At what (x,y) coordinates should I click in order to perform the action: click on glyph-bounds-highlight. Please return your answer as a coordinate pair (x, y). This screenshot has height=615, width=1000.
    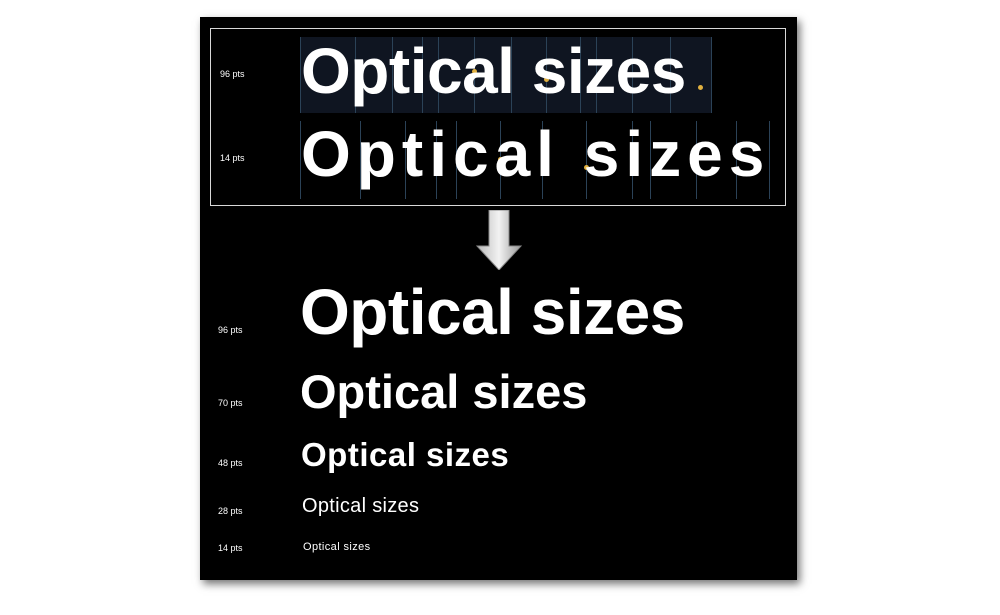
    Looking at the image, I should click on (506, 75).